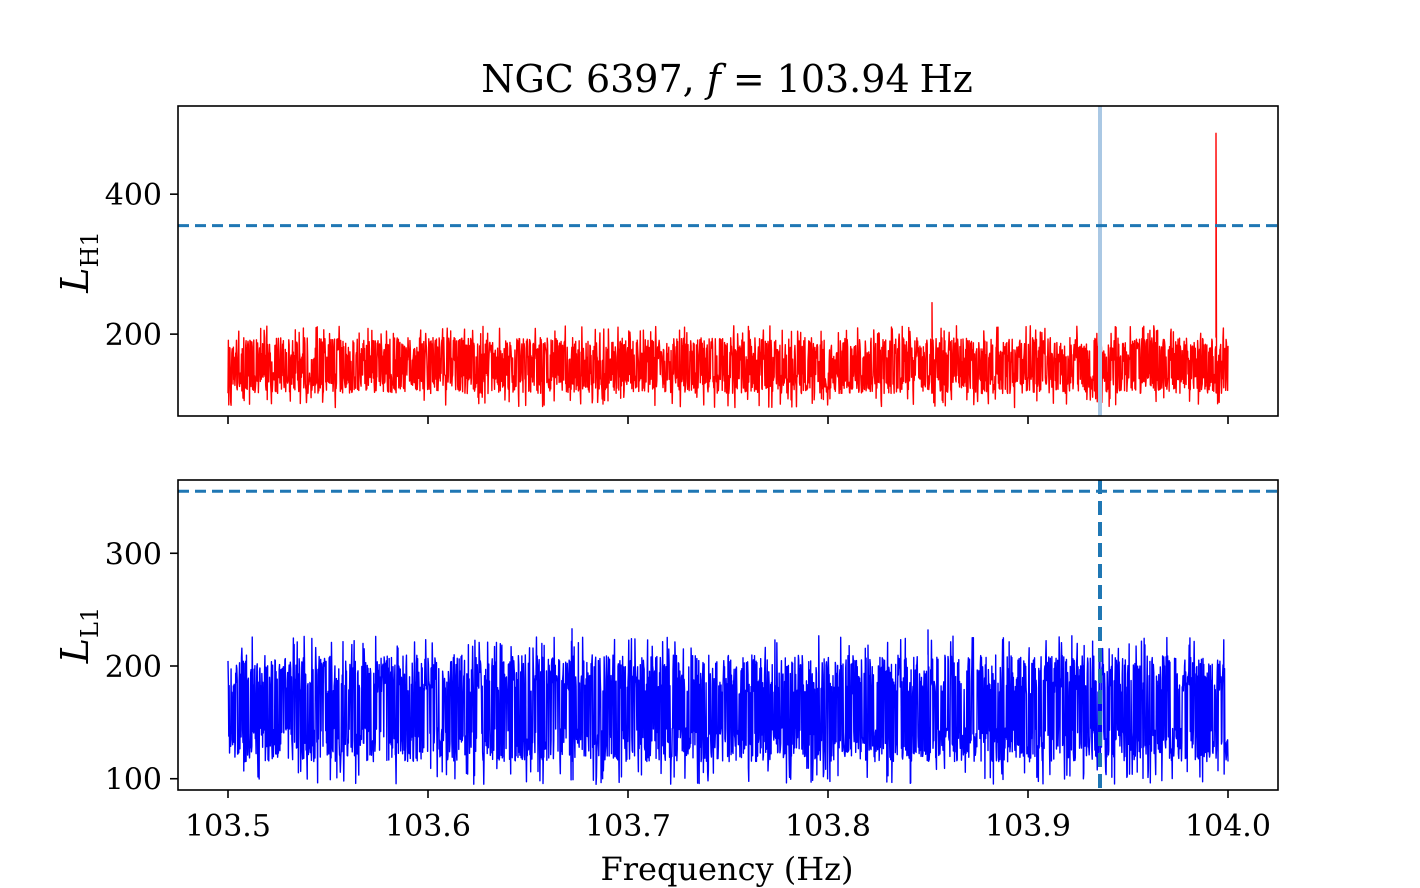 This screenshot has width=1420, height=888. Describe the element at coordinates (946, 79) in the screenshot. I see `title-unit: Hz` at that location.